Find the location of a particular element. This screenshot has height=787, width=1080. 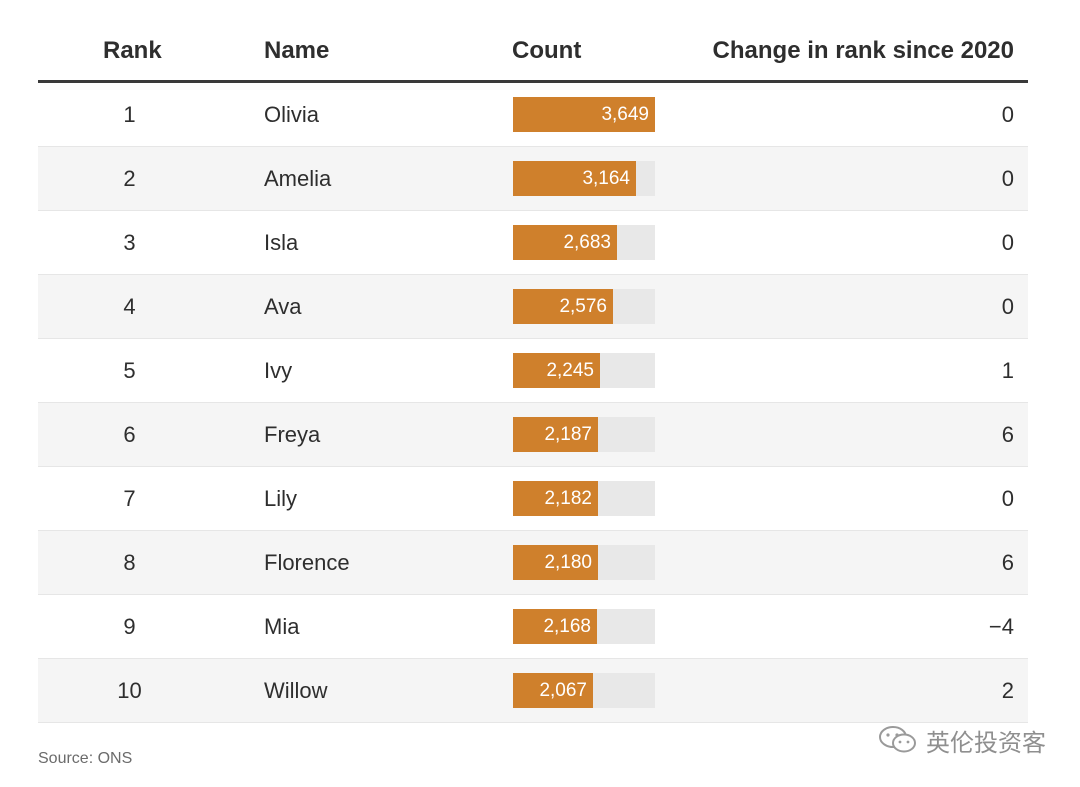

table-row: 10 Willow 2,067 2 is located at coordinates (533, 691).